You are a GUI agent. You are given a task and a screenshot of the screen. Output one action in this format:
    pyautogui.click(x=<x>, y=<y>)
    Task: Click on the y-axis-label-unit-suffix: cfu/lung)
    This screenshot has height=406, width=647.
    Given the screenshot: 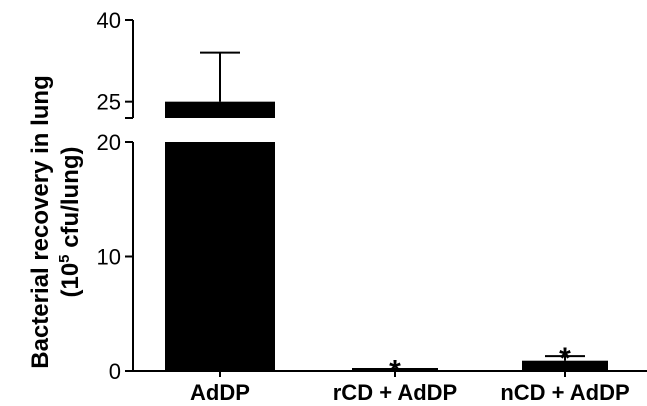 What is the action you would take?
    pyautogui.click(x=70, y=200)
    